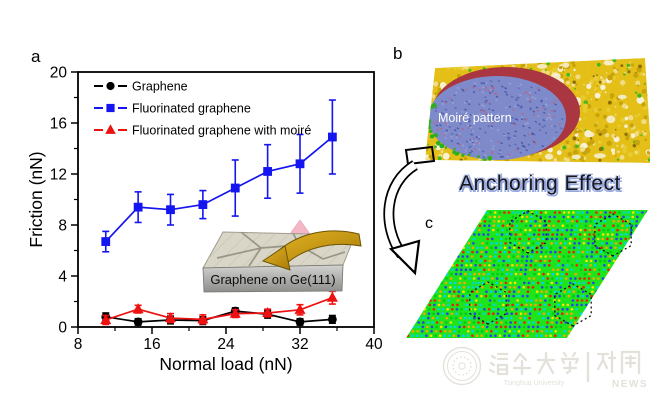  What do you see at coordinates (226, 344) in the screenshot?
I see `svg-text: 24` at bounding box center [226, 344].